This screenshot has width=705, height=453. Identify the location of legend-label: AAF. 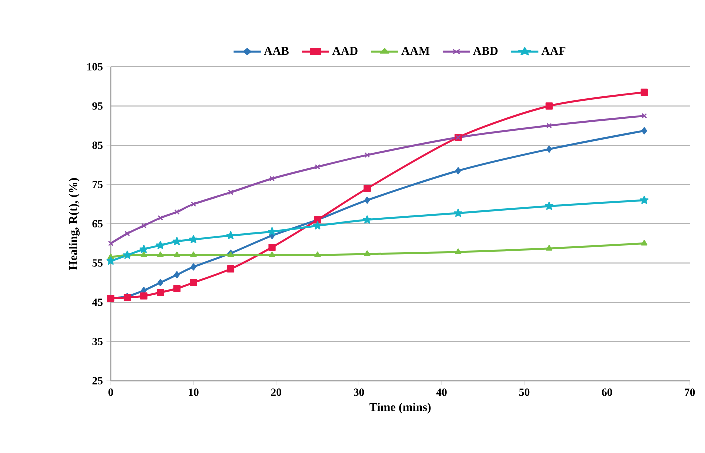
(554, 51).